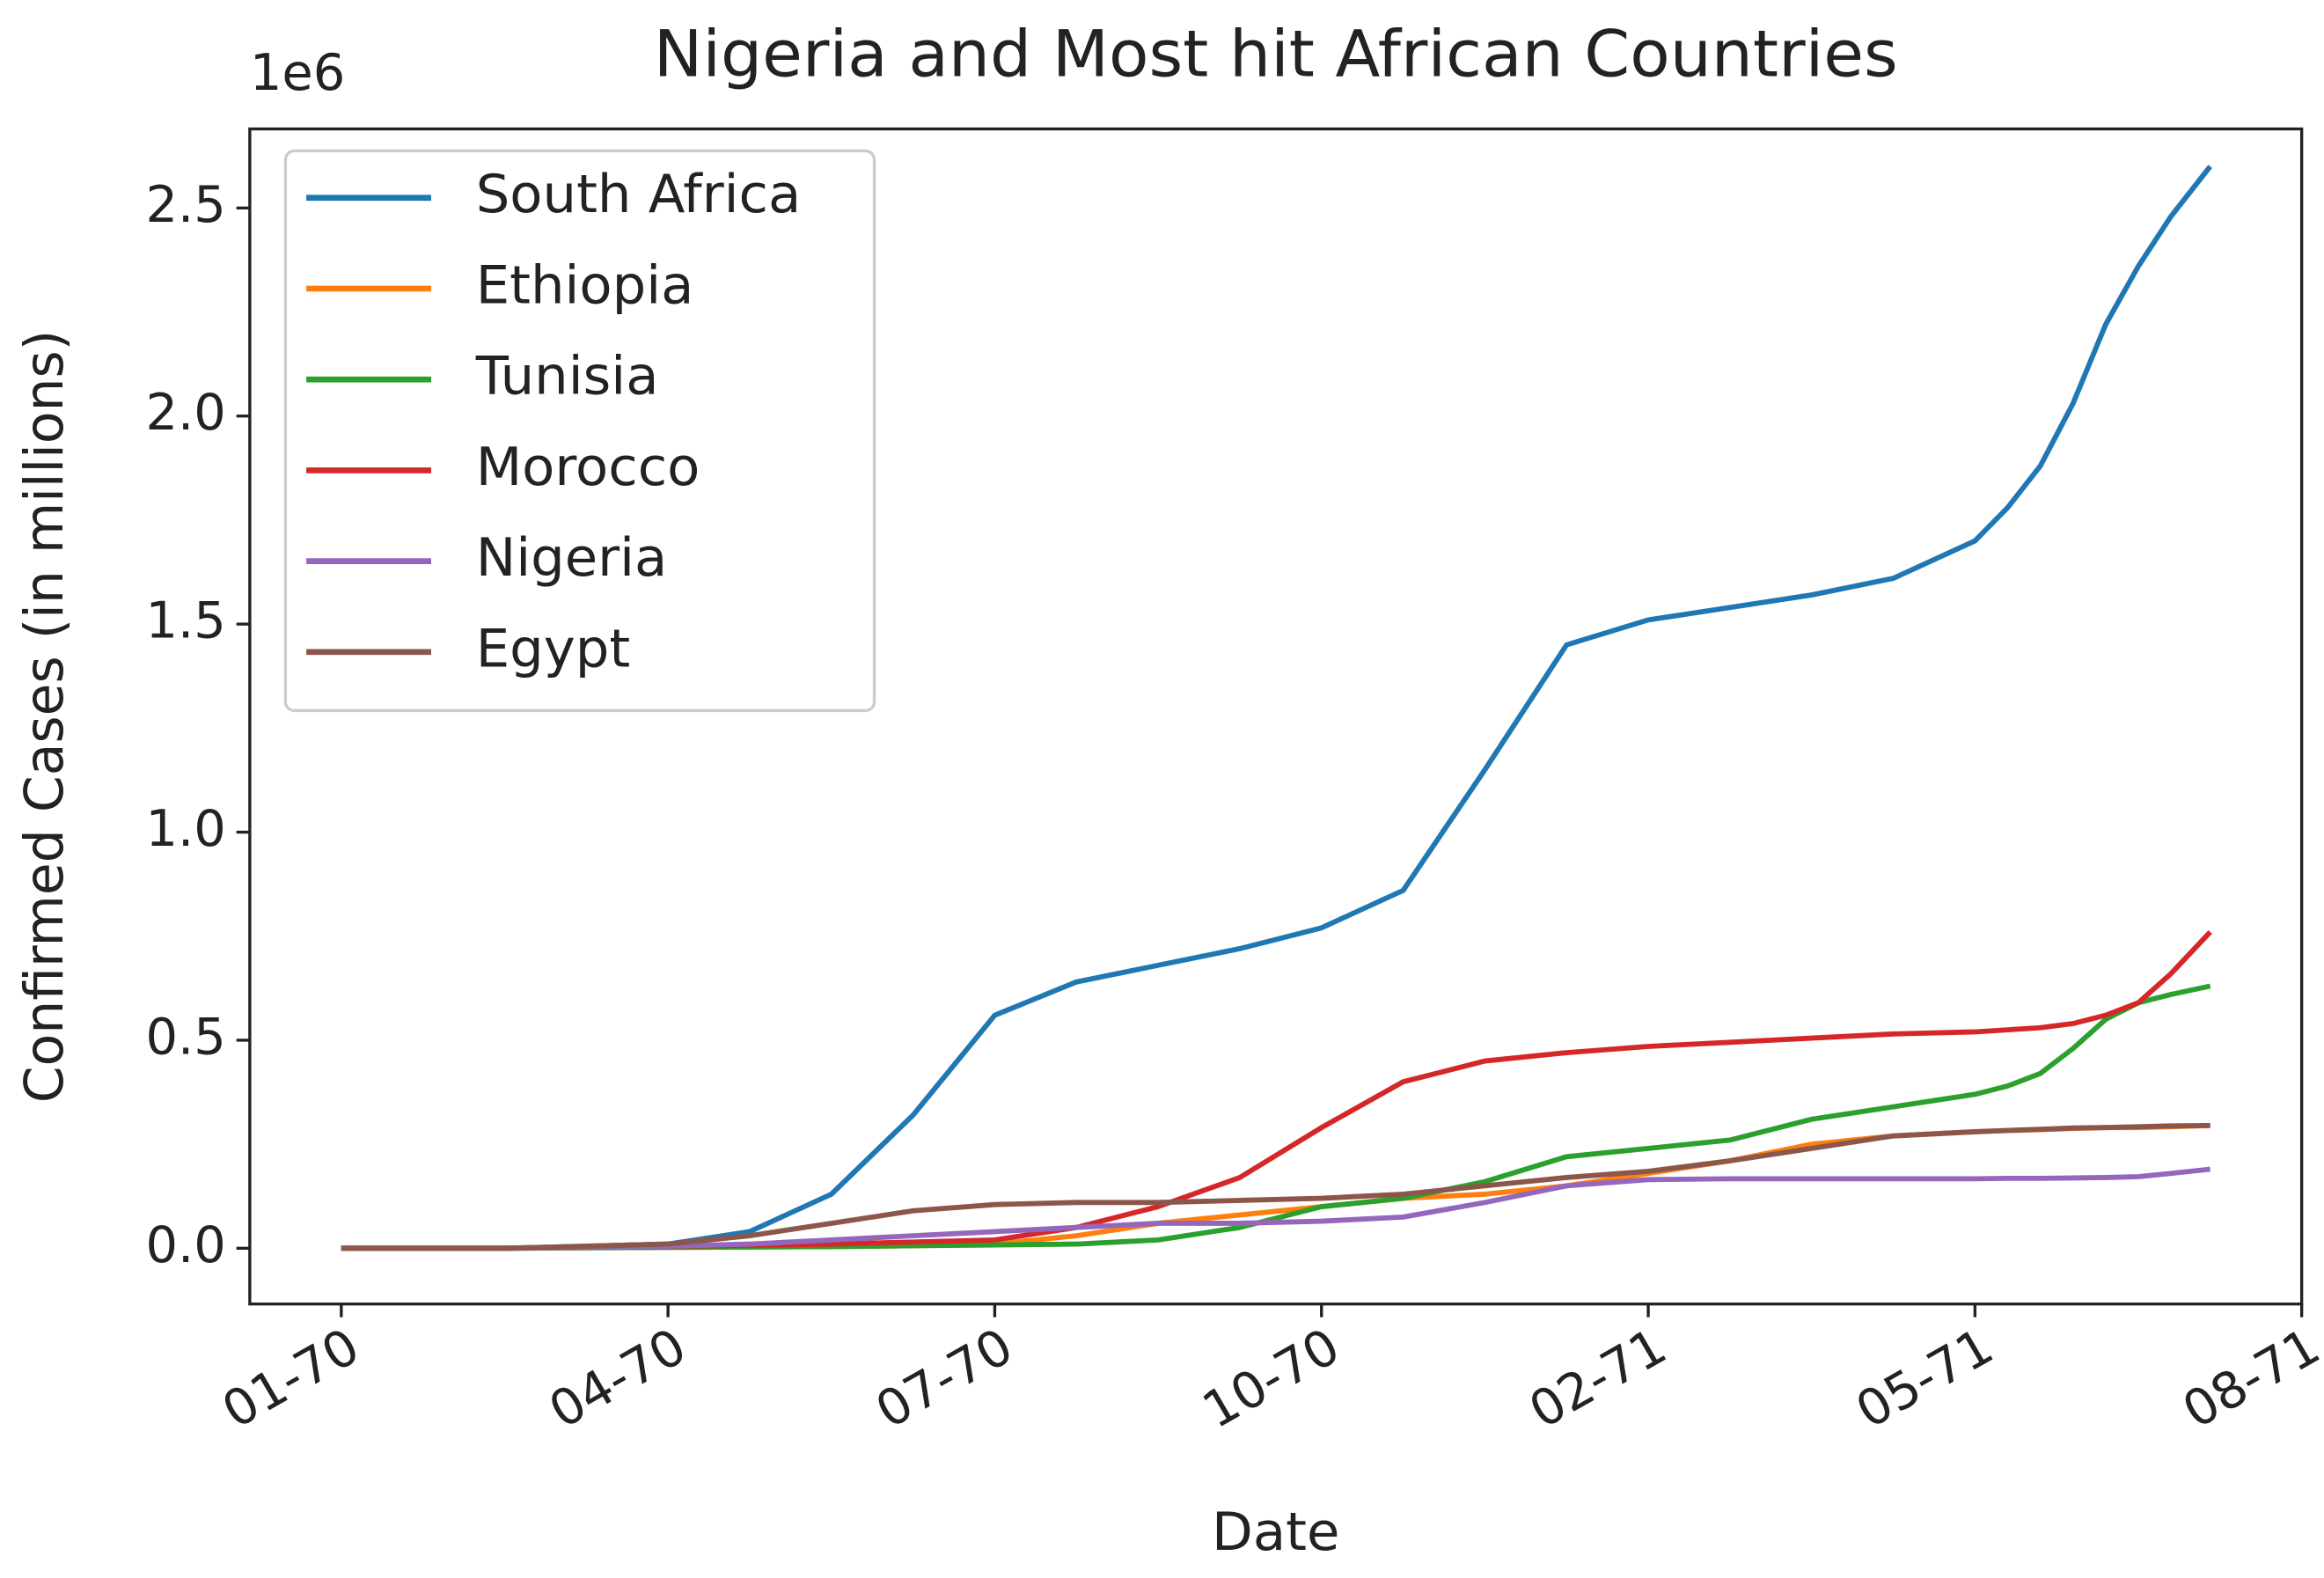  Describe the element at coordinates (185, 414) in the screenshot. I see `y-tick-label: 2.0` at that location.